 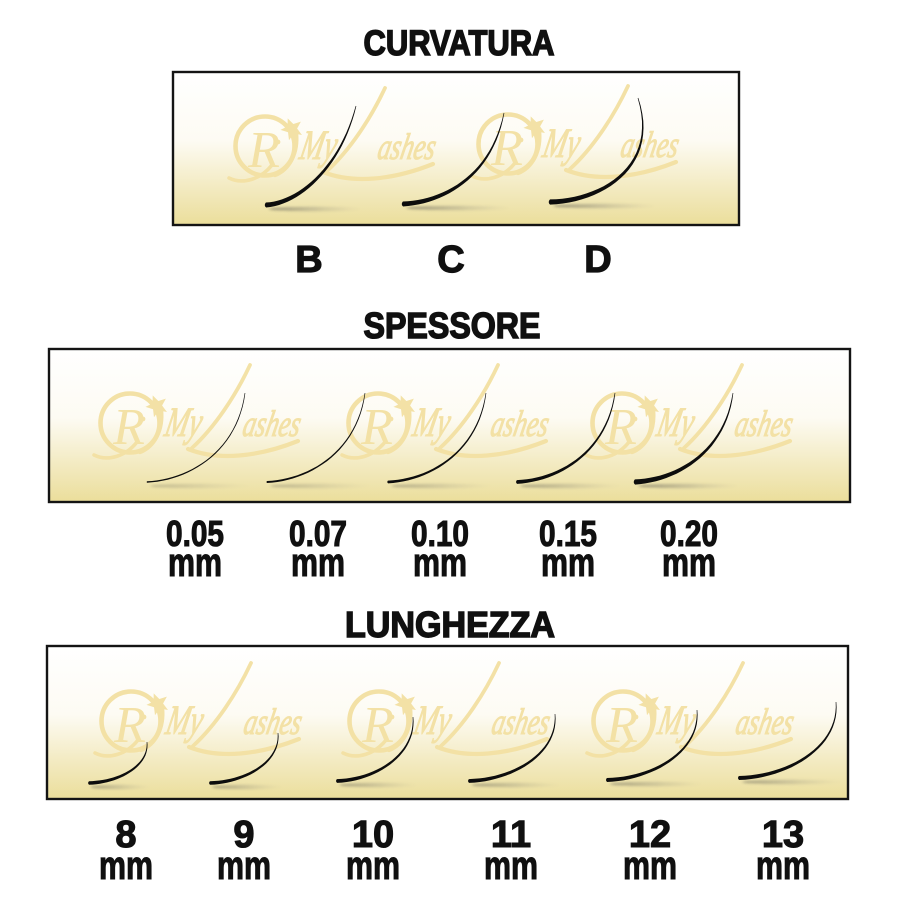 What do you see at coordinates (450, 260) in the screenshot?
I see `svg-text: C` at bounding box center [450, 260].